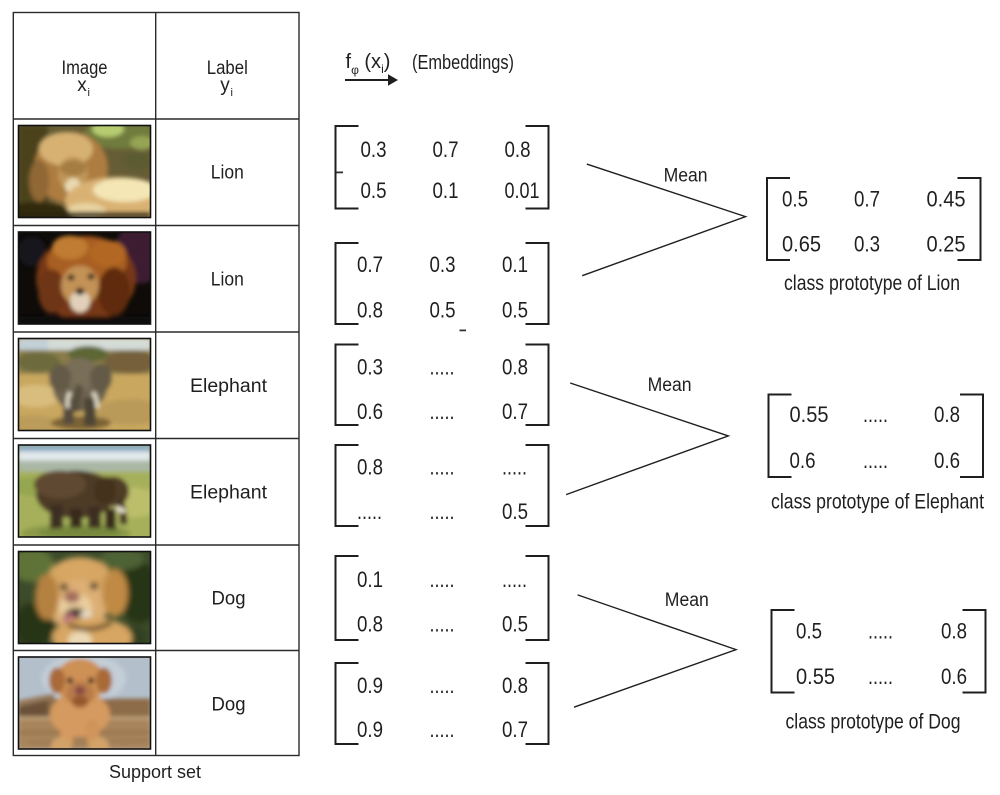  Describe the element at coordinates (368, 64) in the screenshot. I see `svg-text: fφ (xi)` at that location.